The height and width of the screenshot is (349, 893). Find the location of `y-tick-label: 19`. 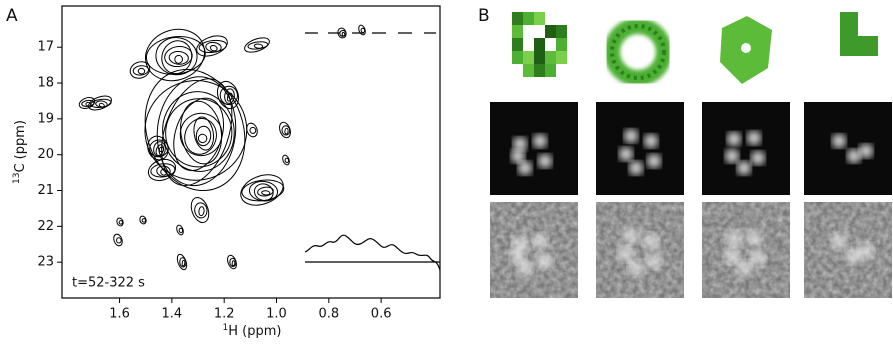

y-tick-label: 19 is located at coordinates (45, 118).